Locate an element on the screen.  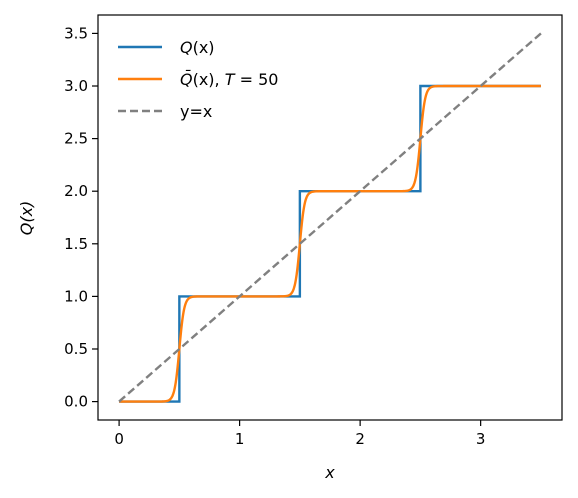
y-axis-label: Q(x) is located at coordinates (26, 218).